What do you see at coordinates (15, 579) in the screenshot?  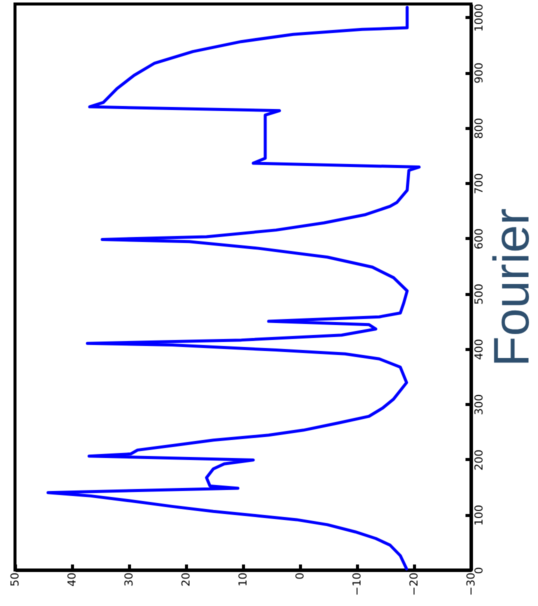 I see `x-tick-label: 50` at bounding box center [15, 579].